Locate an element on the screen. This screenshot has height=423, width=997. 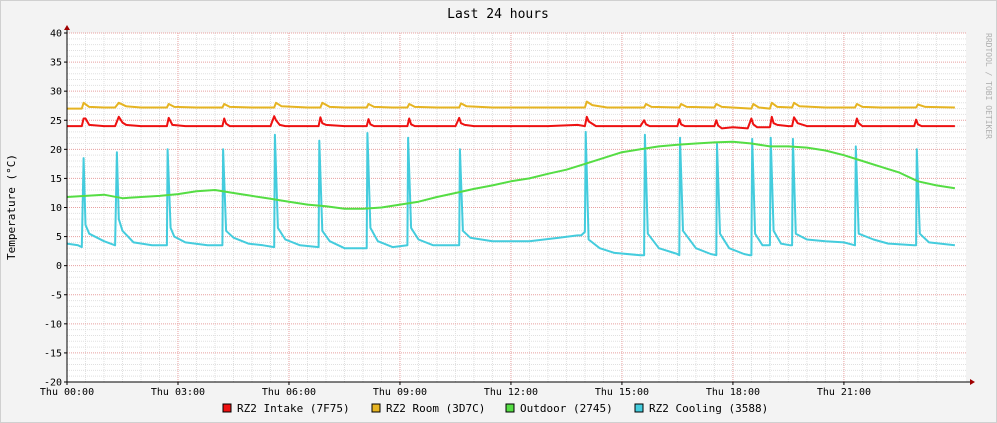
y-tick-label: 30 is located at coordinates (56, 92).